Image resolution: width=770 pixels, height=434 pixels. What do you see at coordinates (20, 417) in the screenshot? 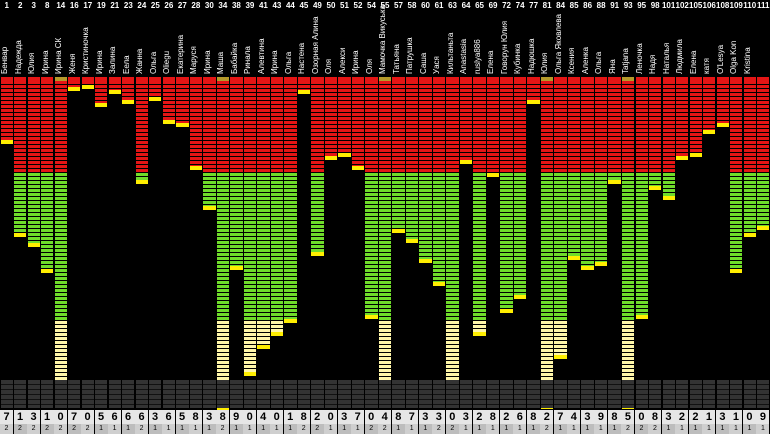
I see `column-digit: 1` at bounding box center [20, 417].